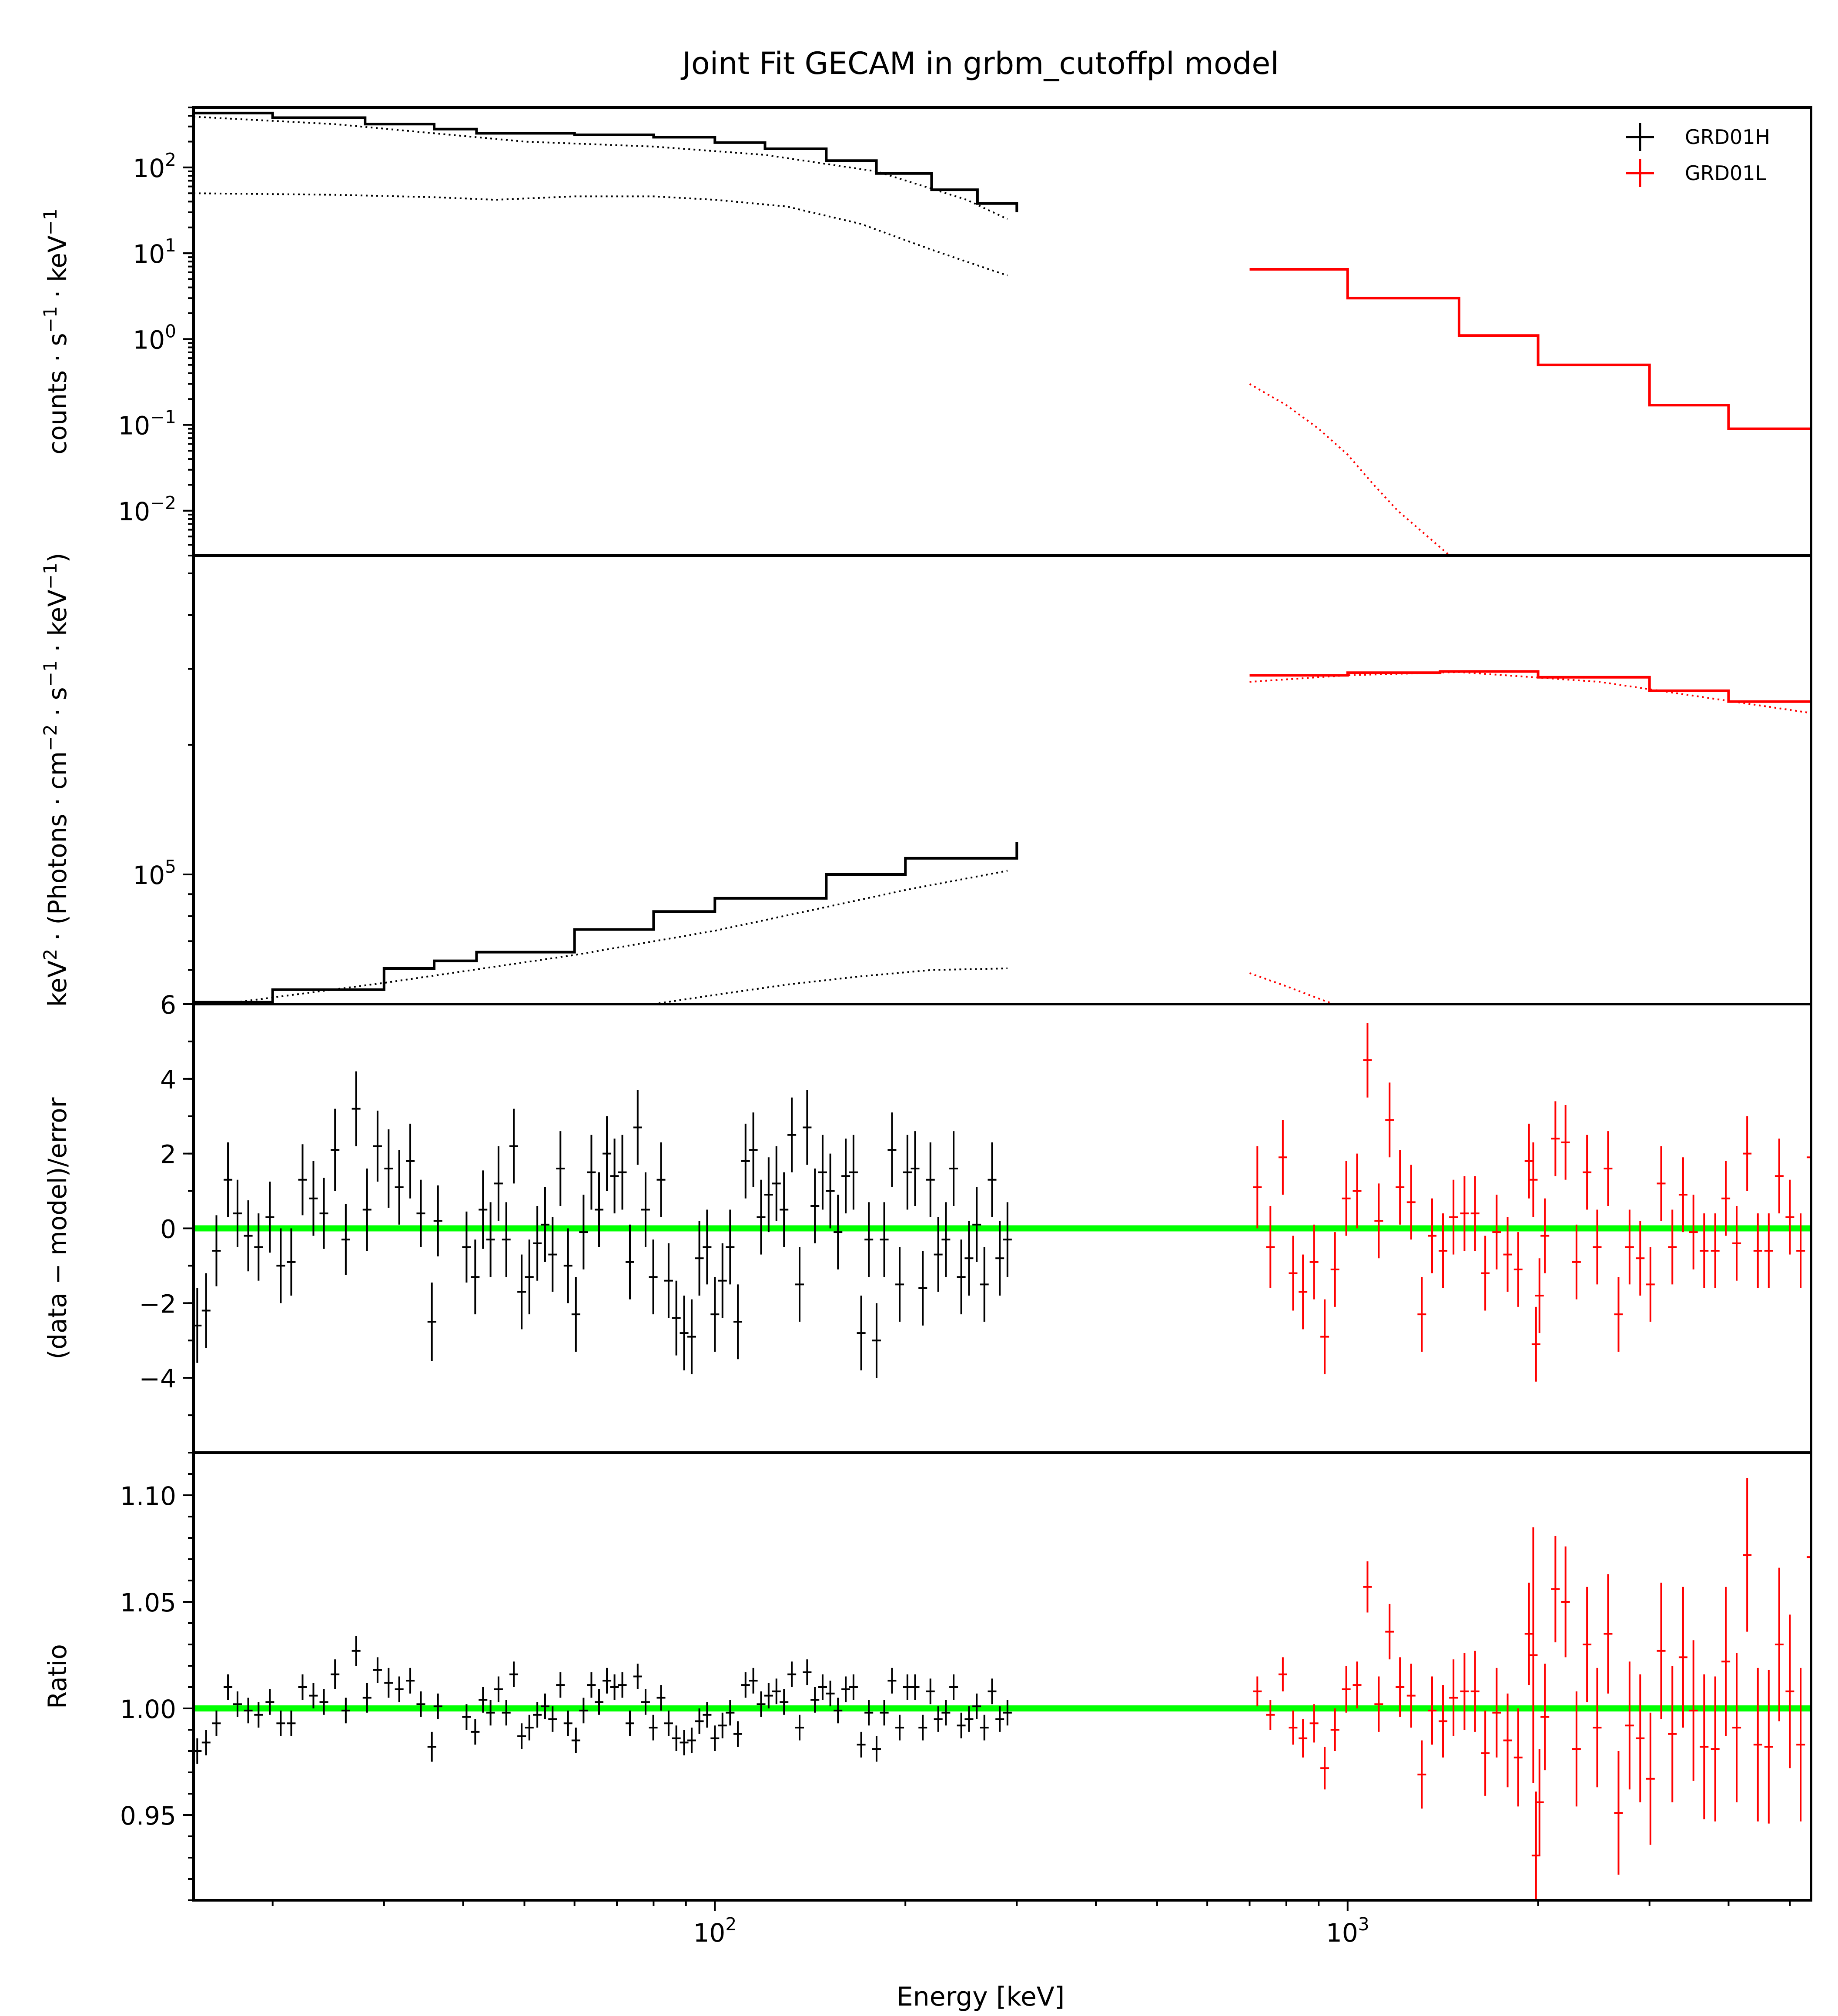  I want to click on y-tick-label: −4, so click(158, 1378).